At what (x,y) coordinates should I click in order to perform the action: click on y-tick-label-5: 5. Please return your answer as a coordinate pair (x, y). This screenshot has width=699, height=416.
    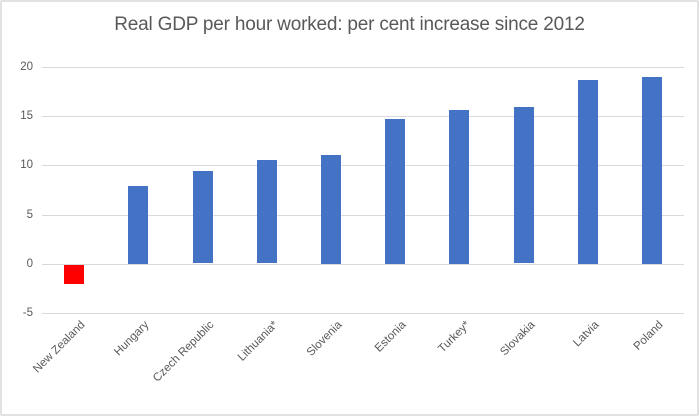
    Looking at the image, I should click on (29, 214).